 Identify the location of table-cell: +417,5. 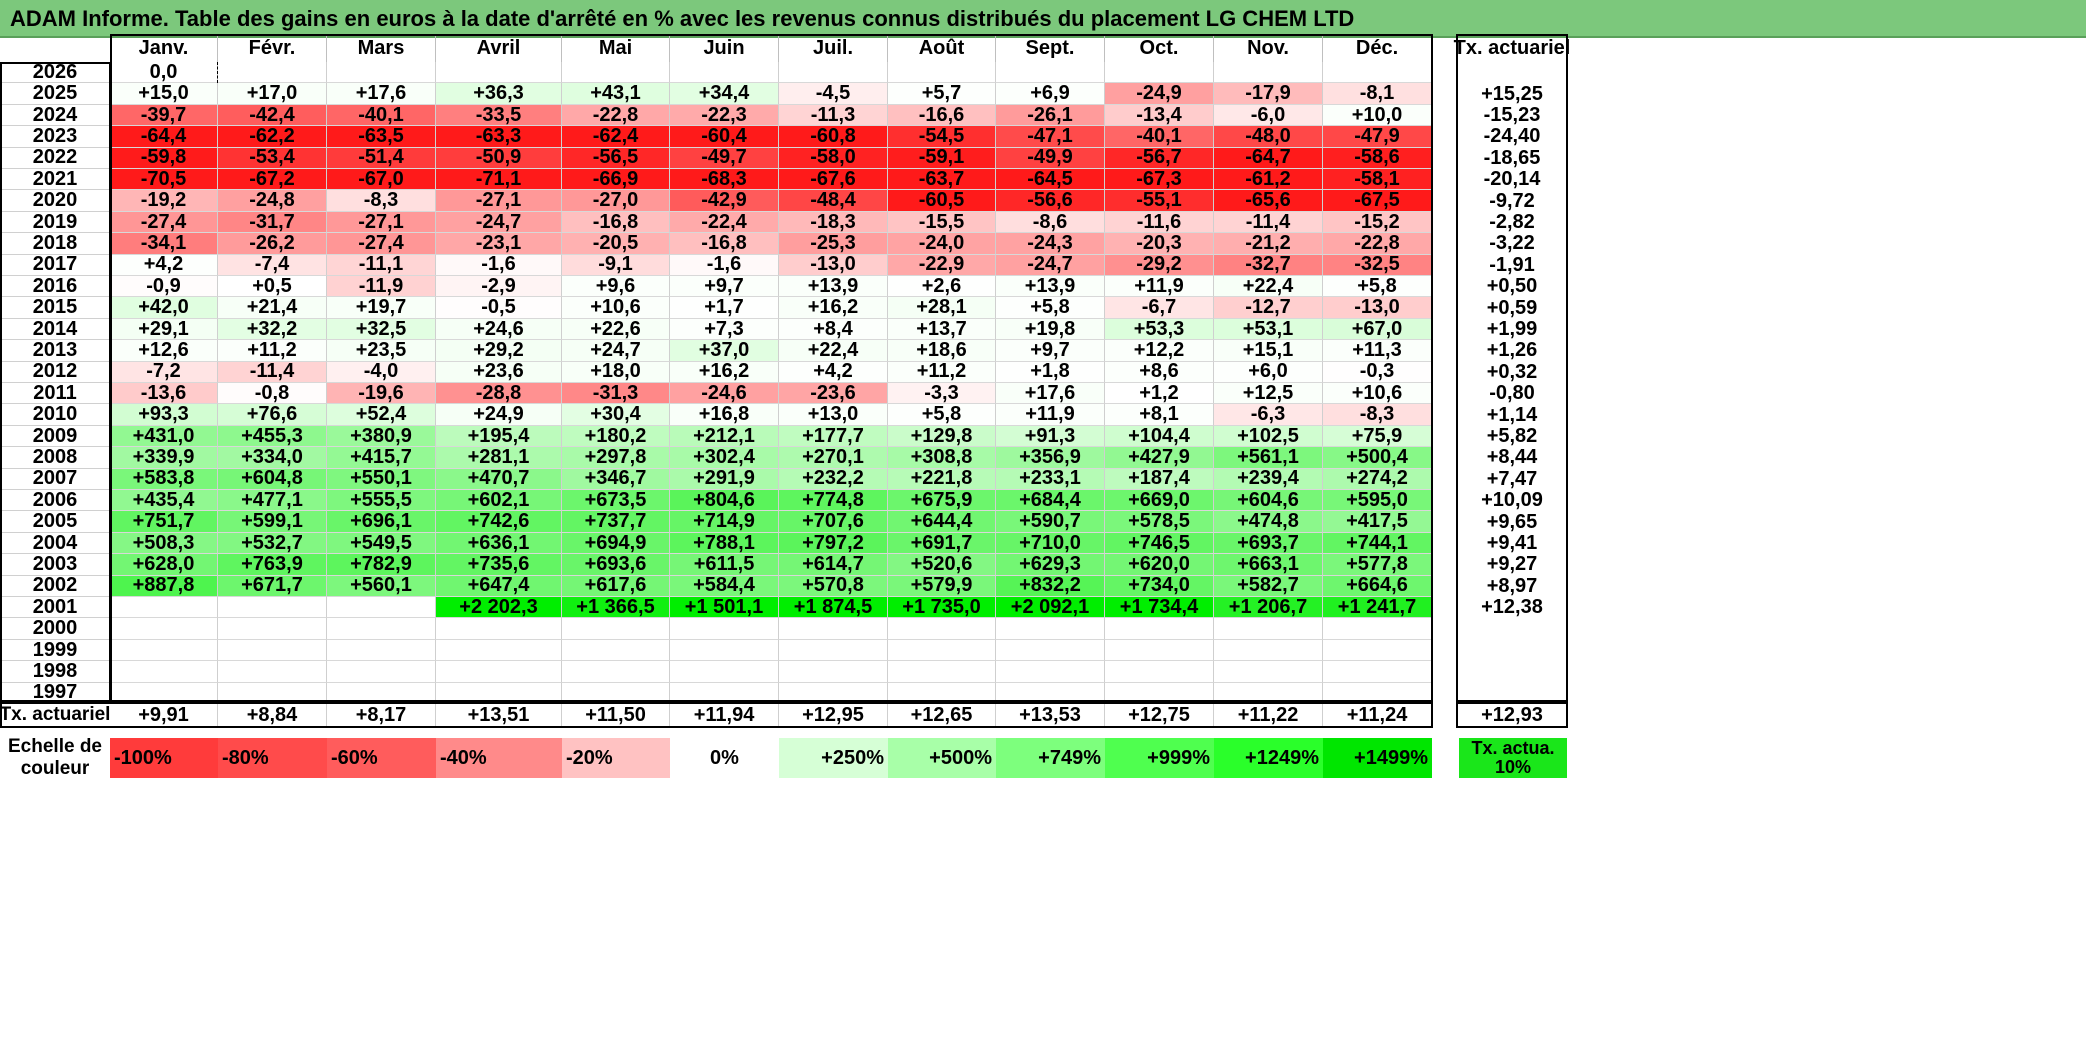
(1377, 521).